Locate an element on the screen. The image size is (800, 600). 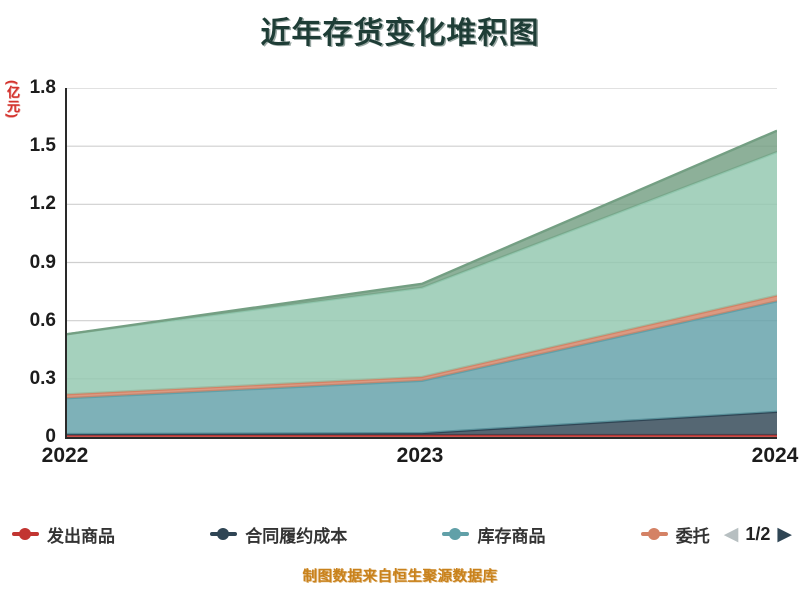
legend-item-label: 库存商品 is located at coordinates (511, 536).